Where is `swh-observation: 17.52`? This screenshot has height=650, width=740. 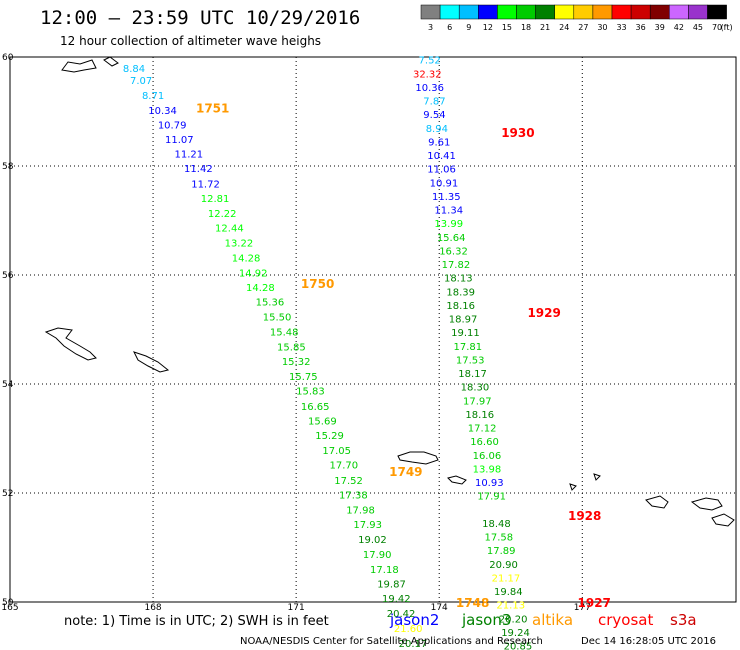 swh-observation: 17.52 is located at coordinates (348, 481).